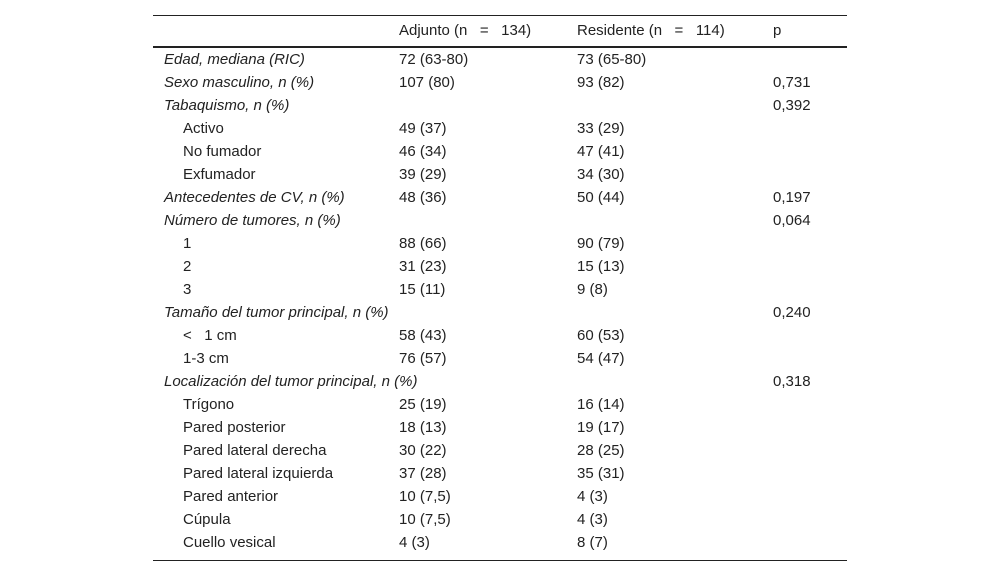  Describe the element at coordinates (601, 243) in the screenshot. I see `cell: 90 (79)` at that location.